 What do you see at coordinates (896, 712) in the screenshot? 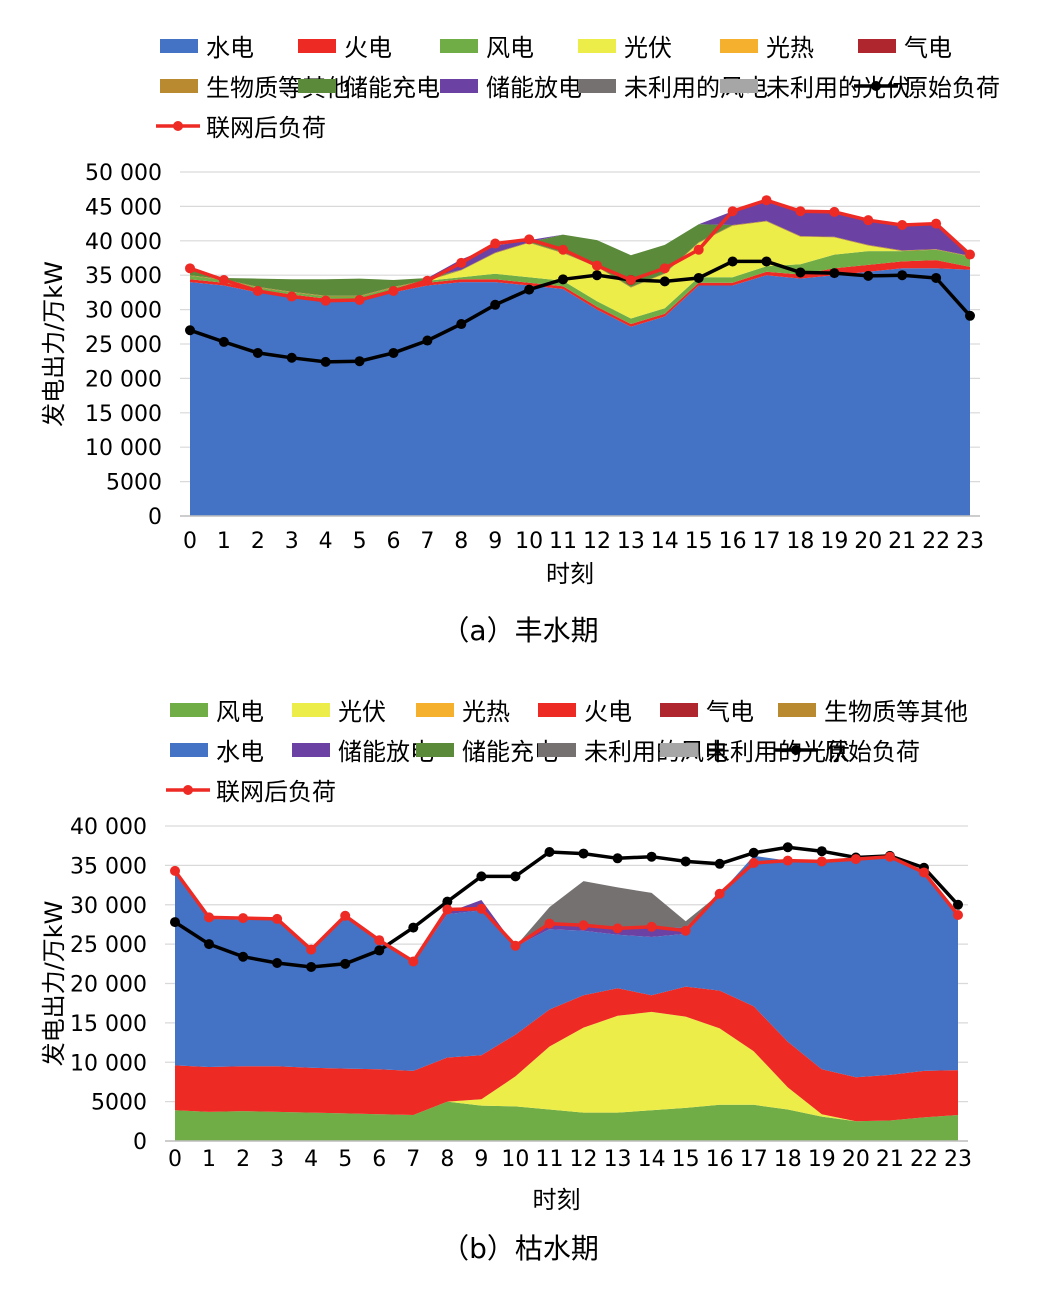
I see `legend-label: 生物质等其他` at bounding box center [896, 712].